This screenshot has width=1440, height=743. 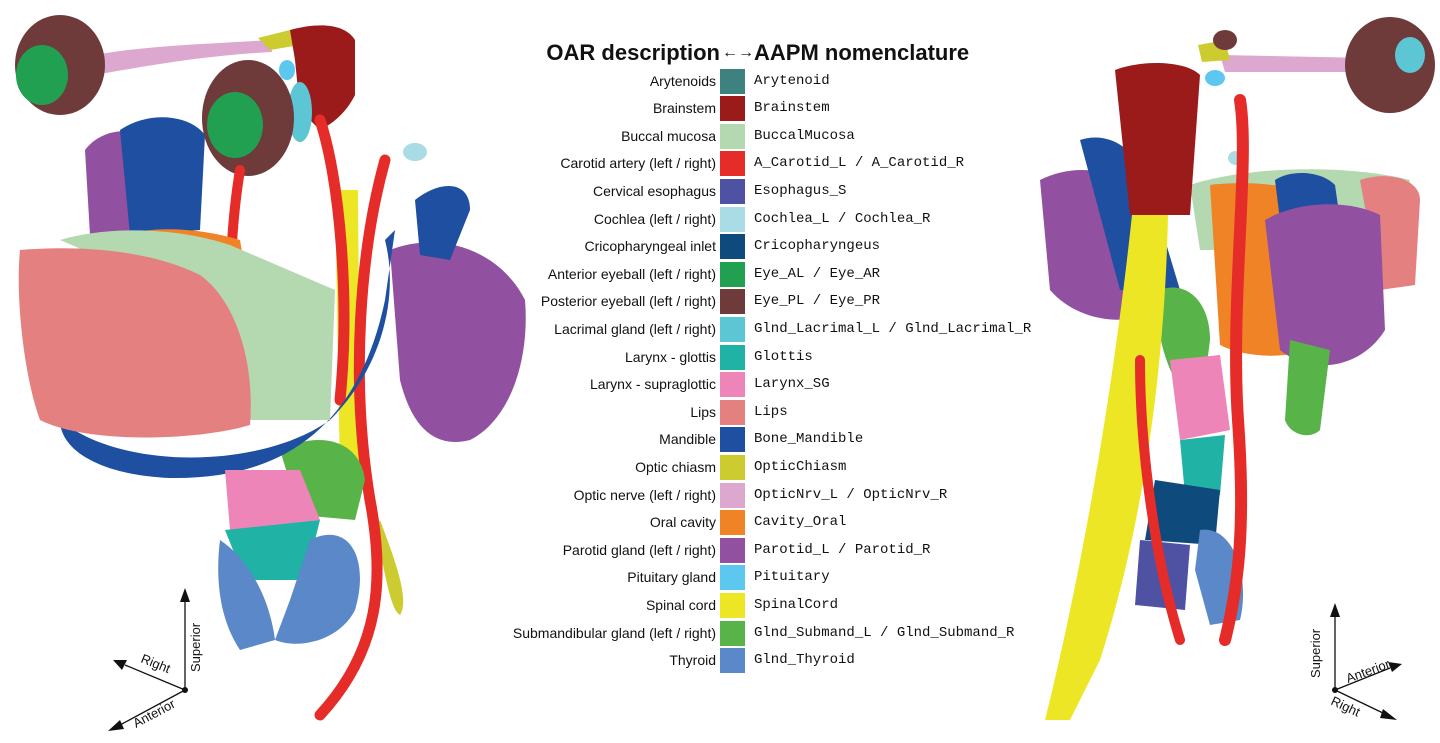 I want to click on legend-row: Pituitary gland Pituitary, so click(x=780, y=578).